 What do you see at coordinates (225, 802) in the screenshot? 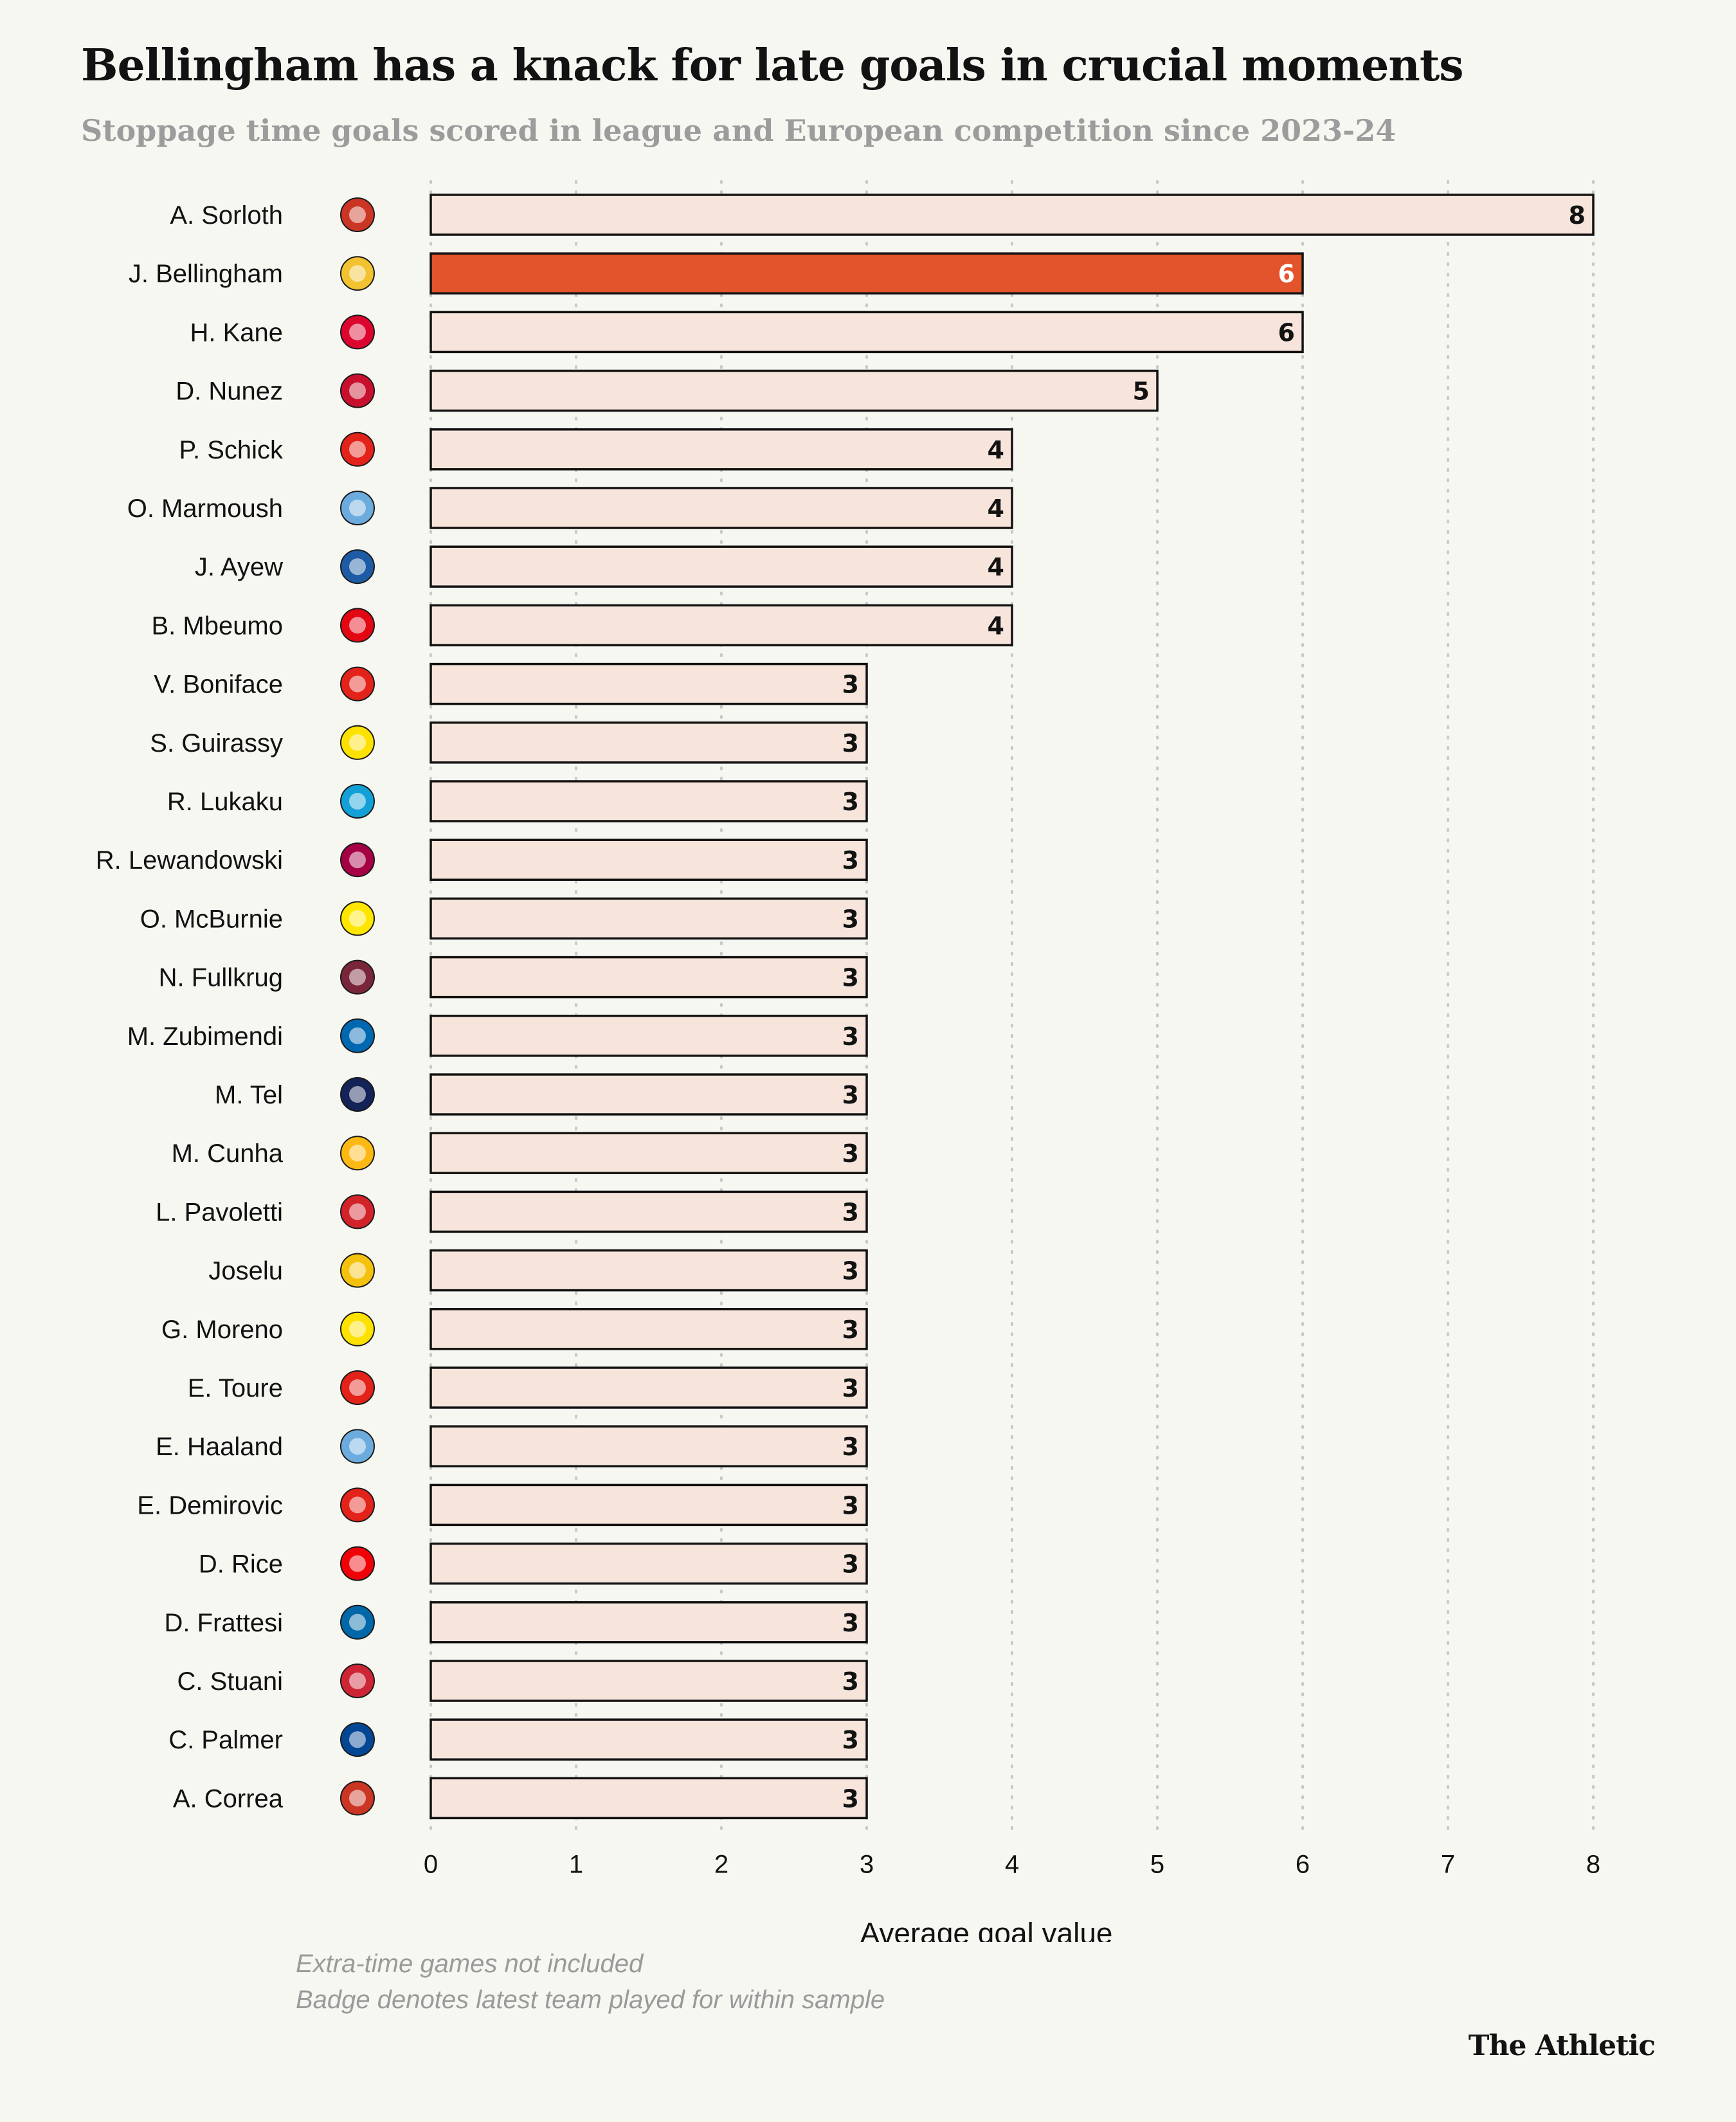
I see `player-name: R. Lukaku` at bounding box center [225, 802].